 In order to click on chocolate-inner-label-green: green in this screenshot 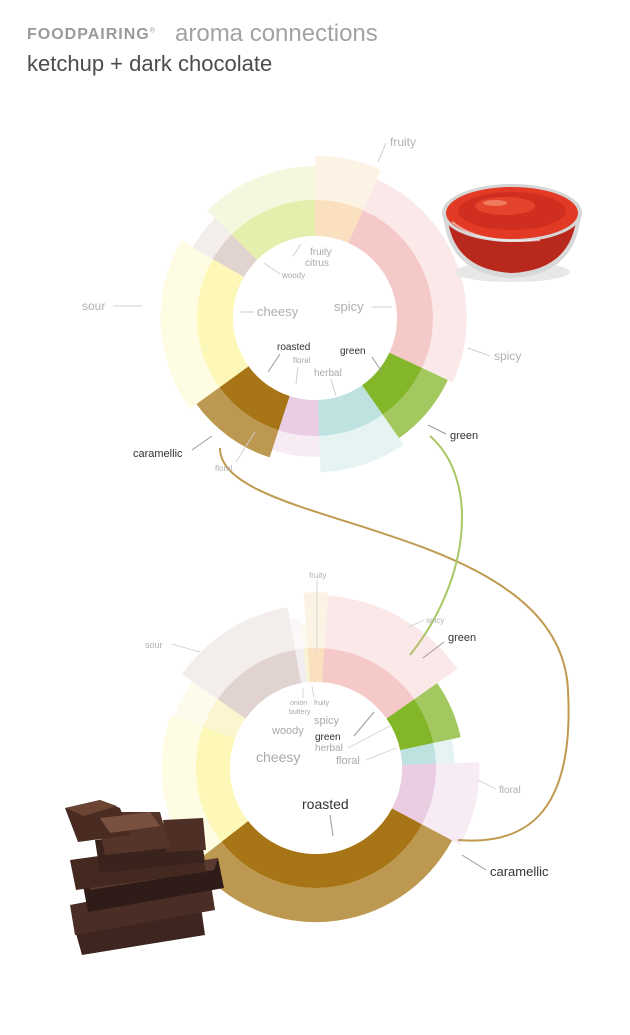, I will do `click(328, 737)`.